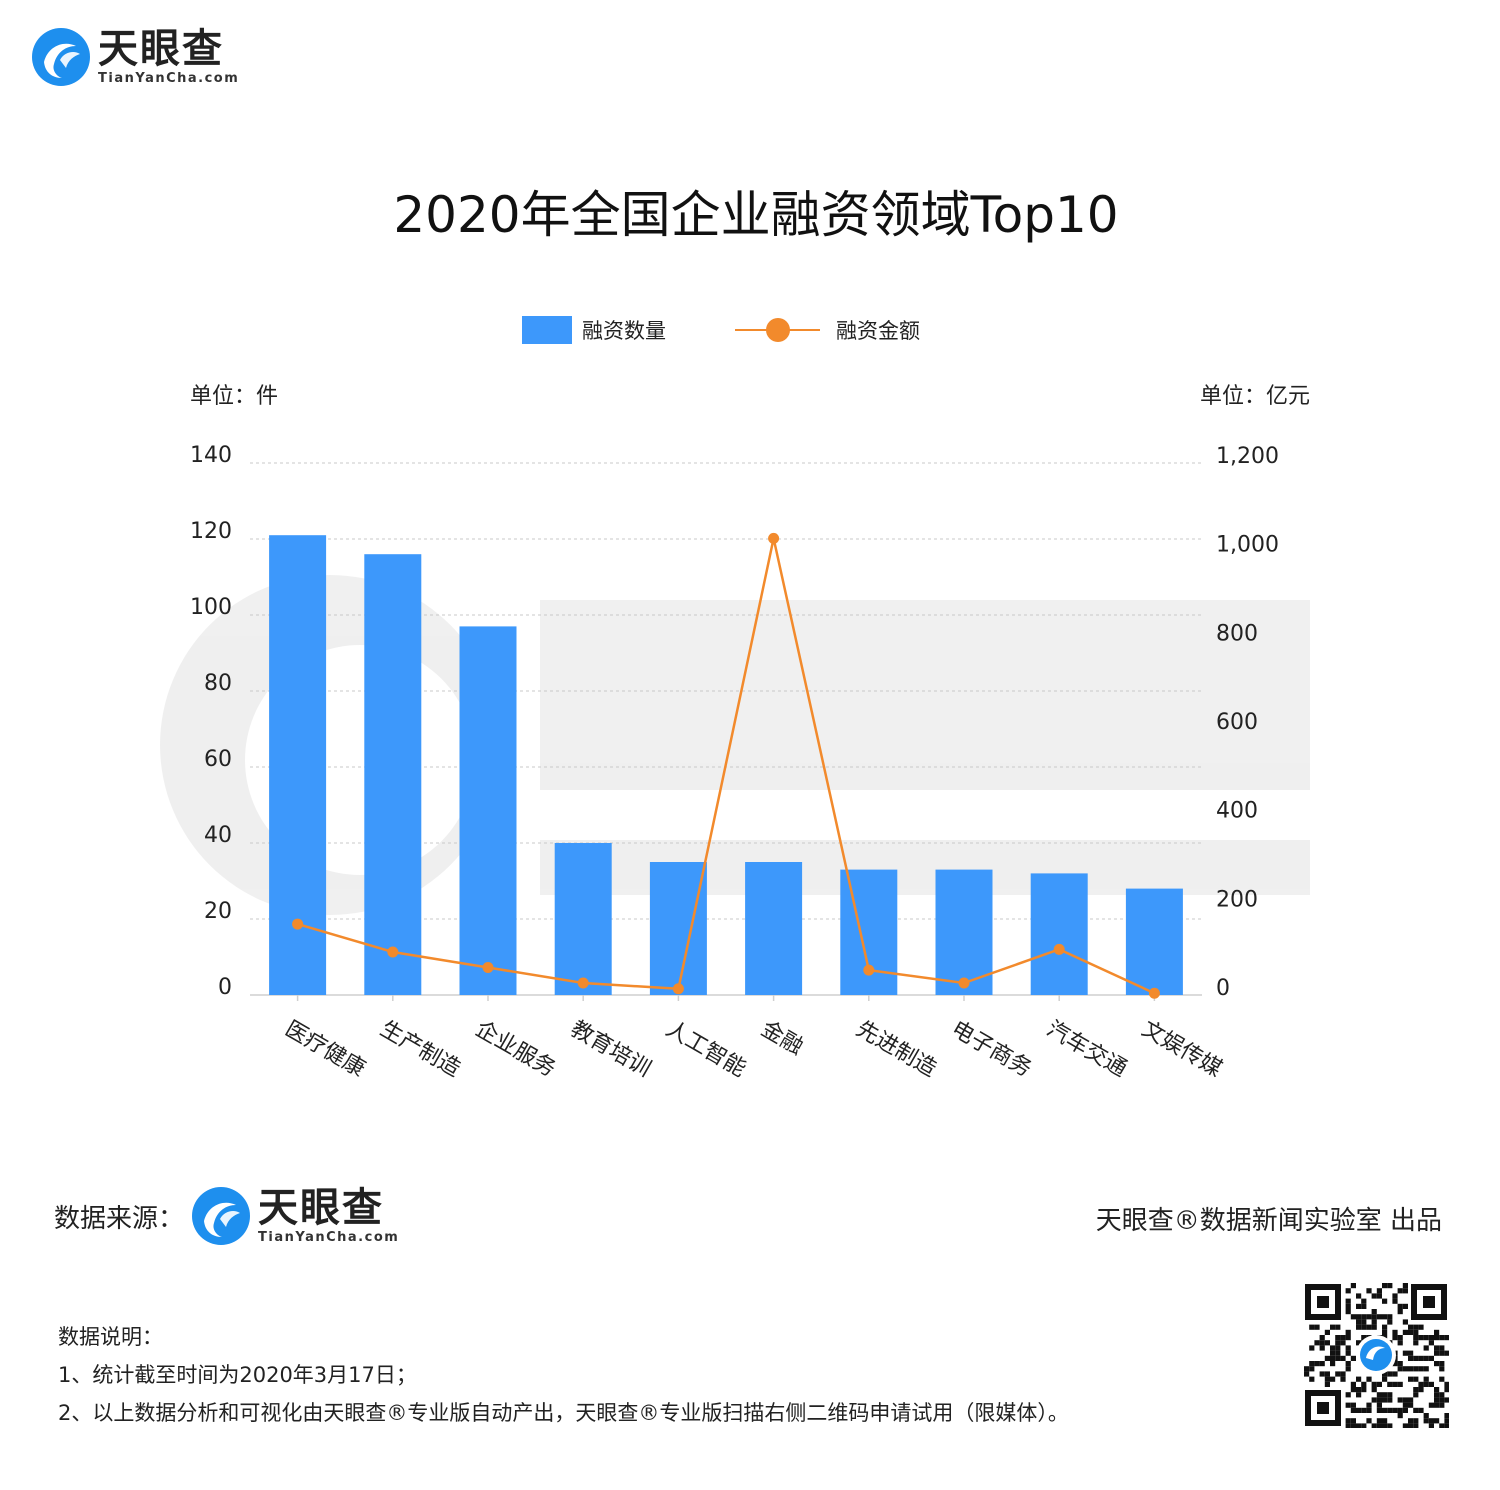 The image size is (1500, 1490). I want to click on legend-line-marker, so click(778, 330).